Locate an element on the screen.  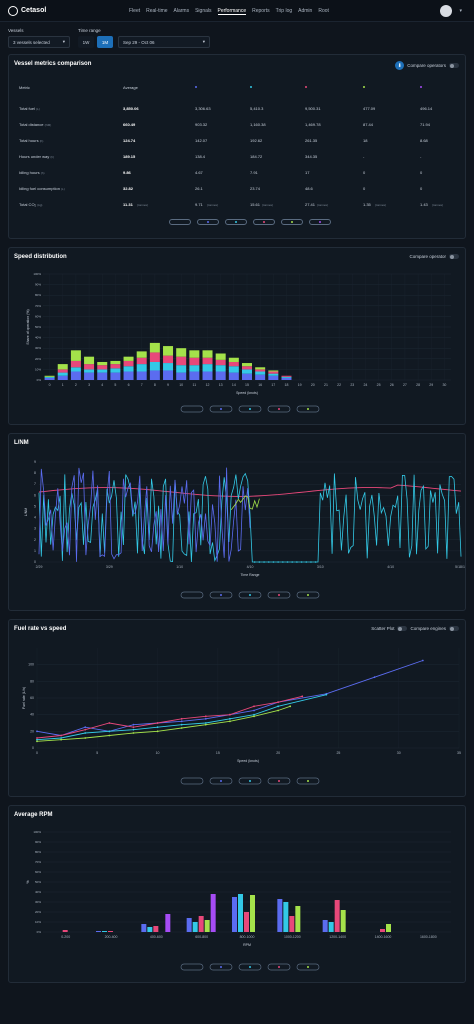
range-1m-button: 1M is located at coordinates (105, 42).